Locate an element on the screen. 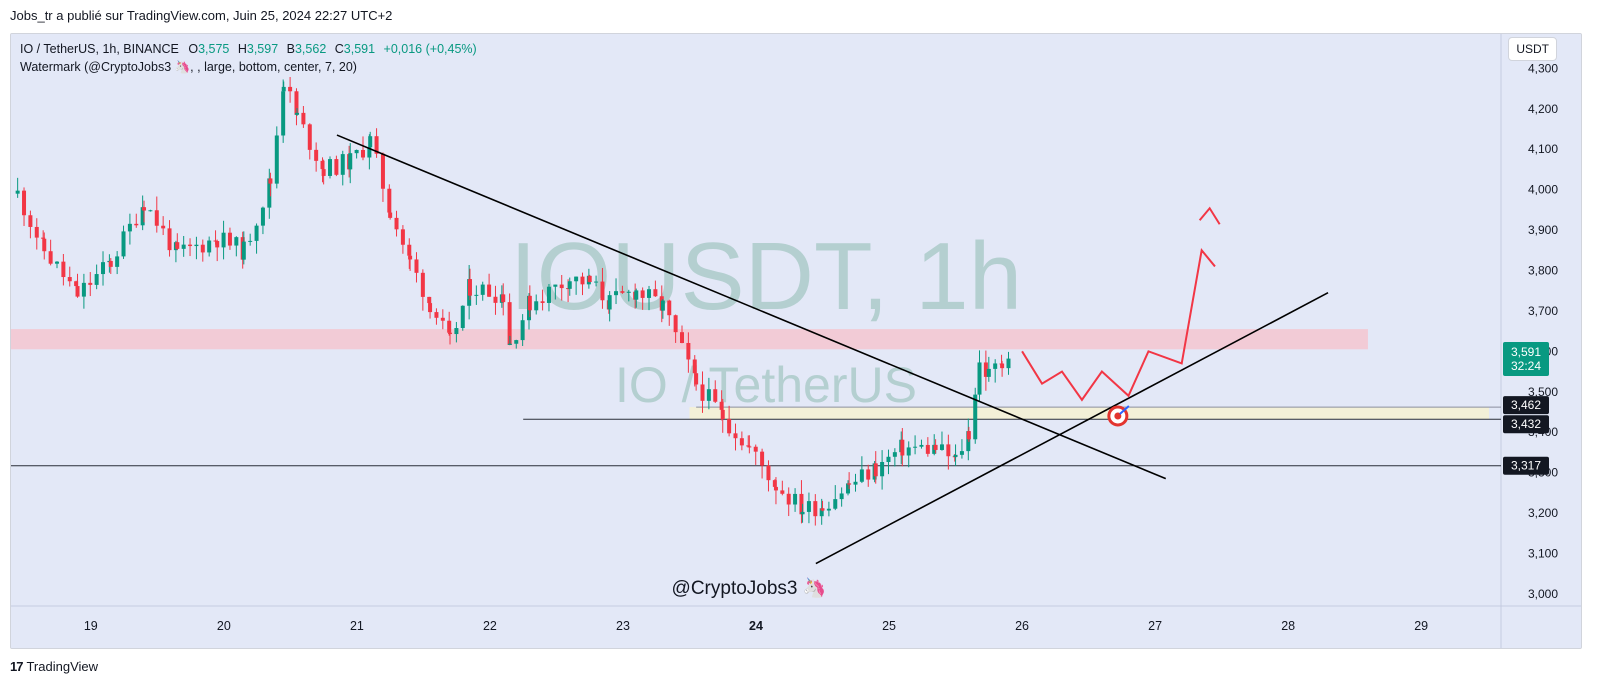 Image resolution: width=1600 pixels, height=699 pixels. x-tick-label: 19 is located at coordinates (91, 626).